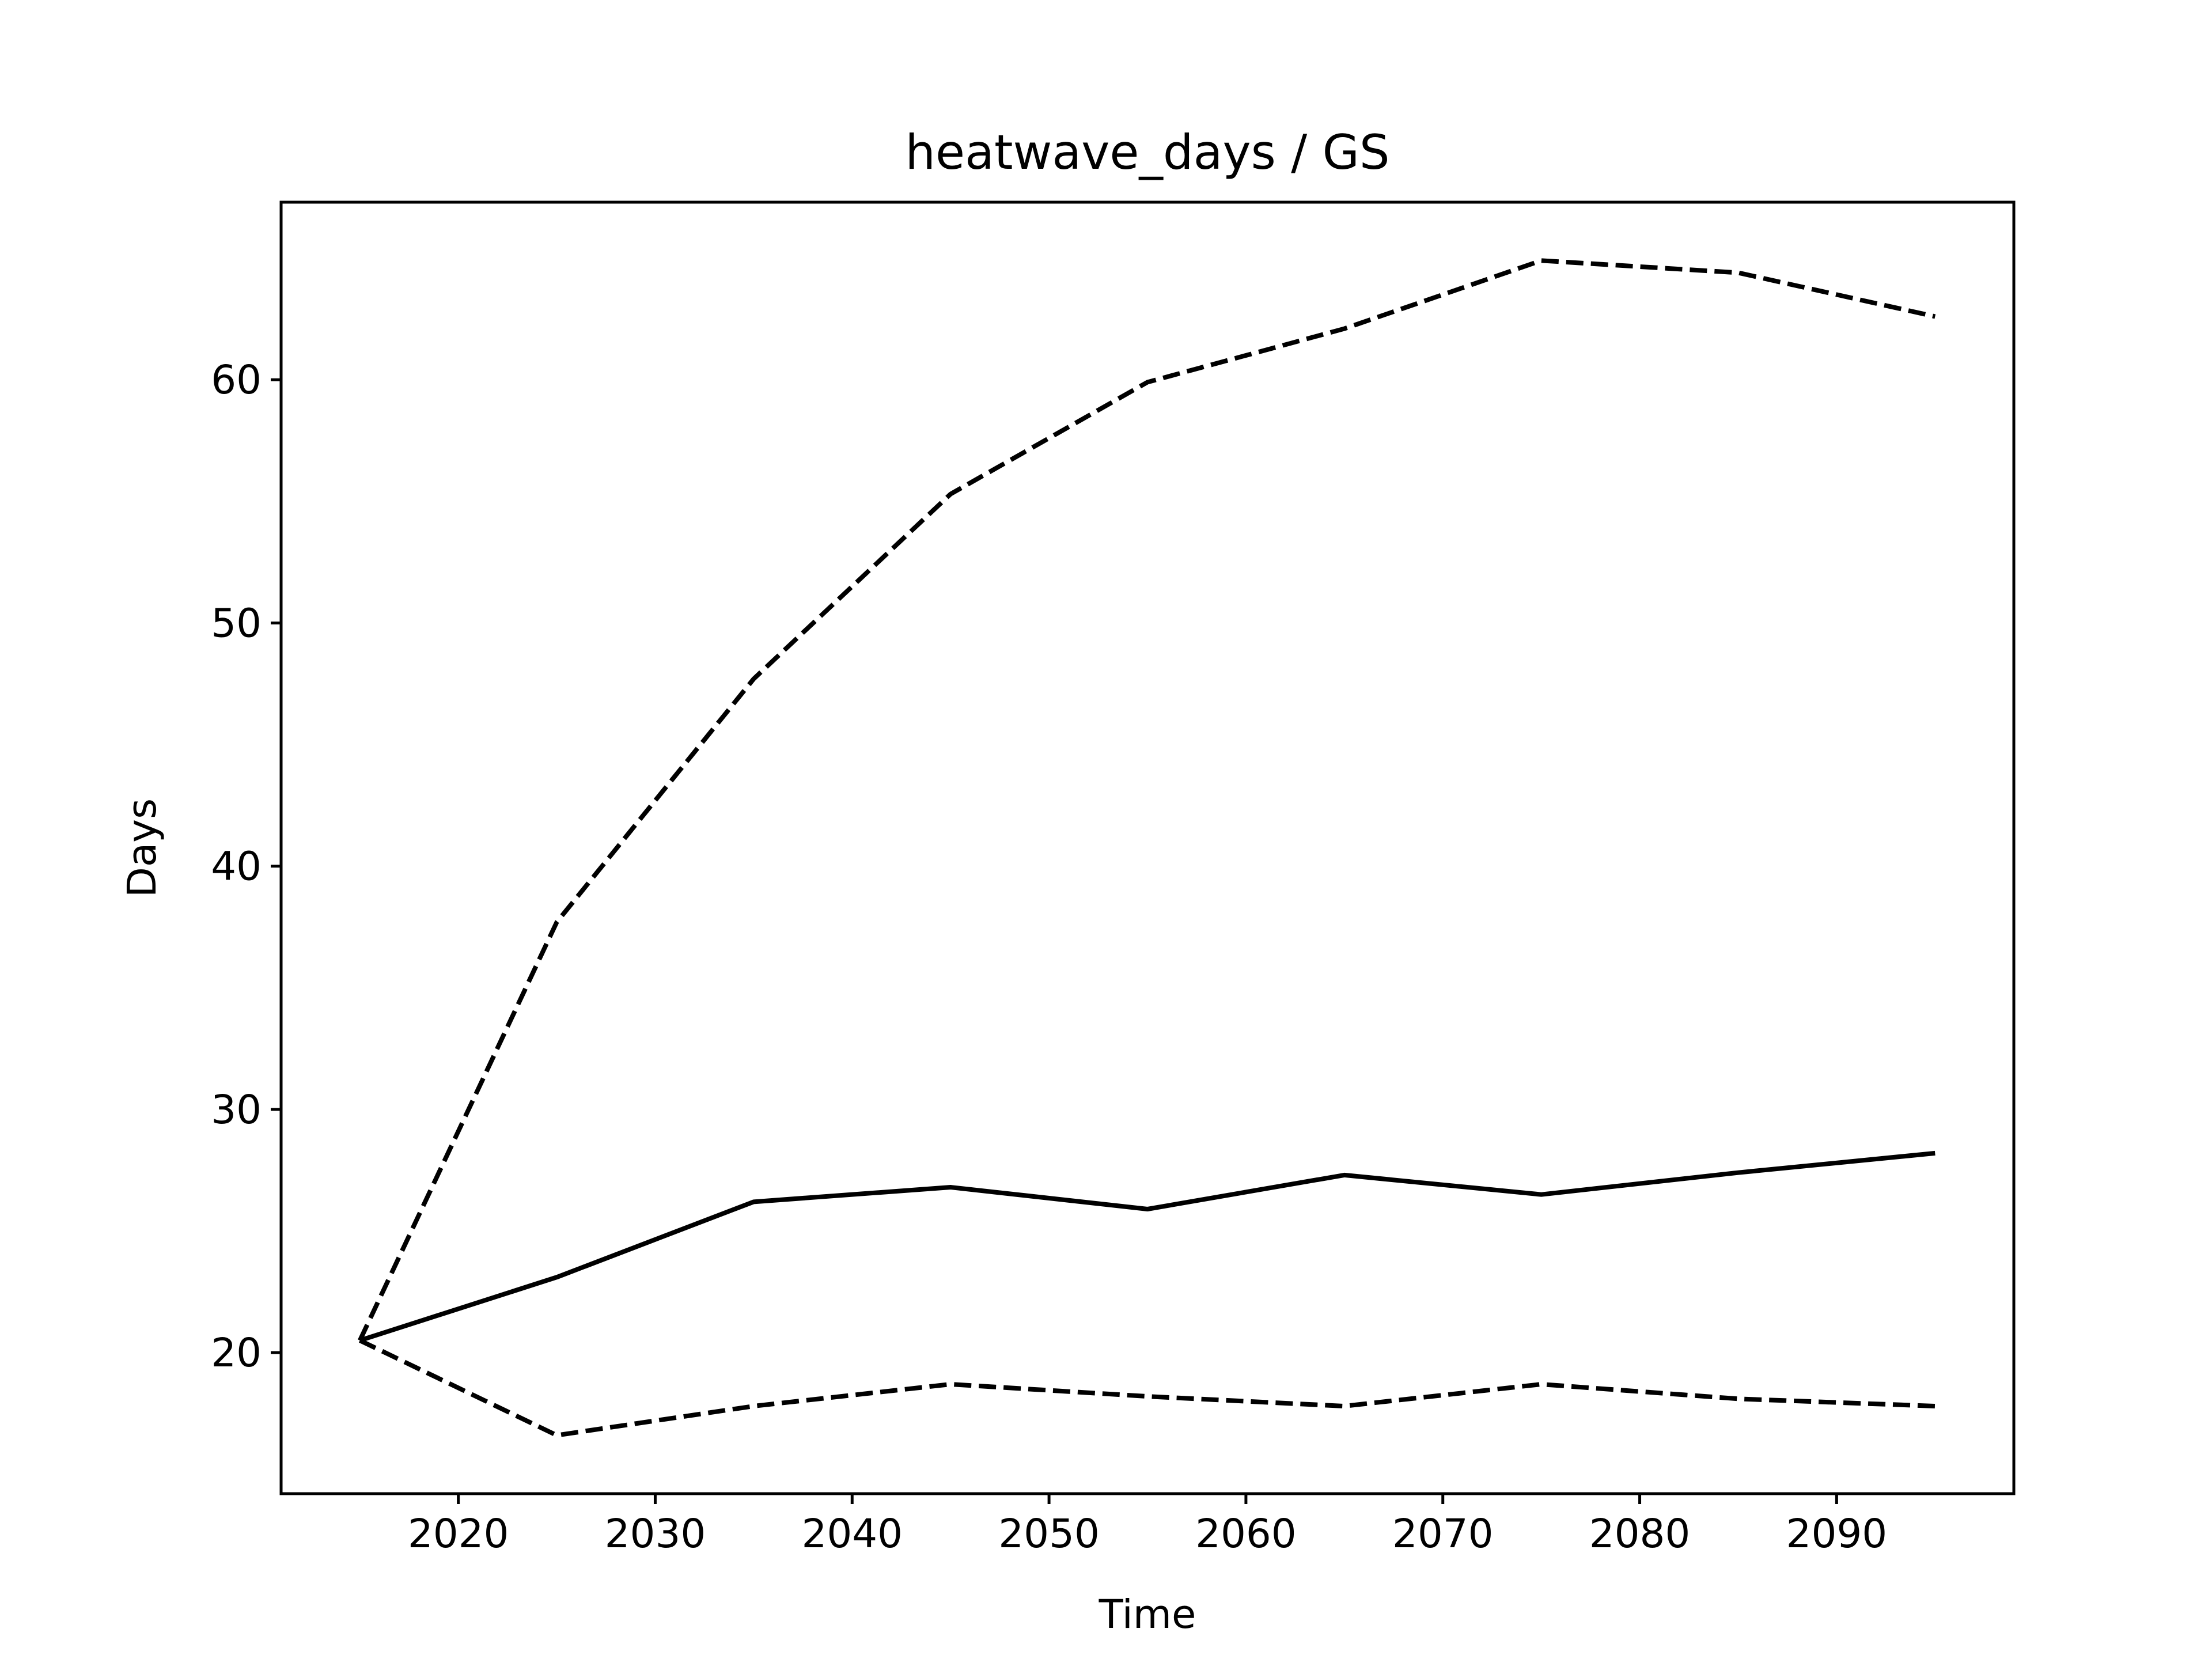  Describe the element at coordinates (236, 380) in the screenshot. I see `y-tick-label: 60` at that location.